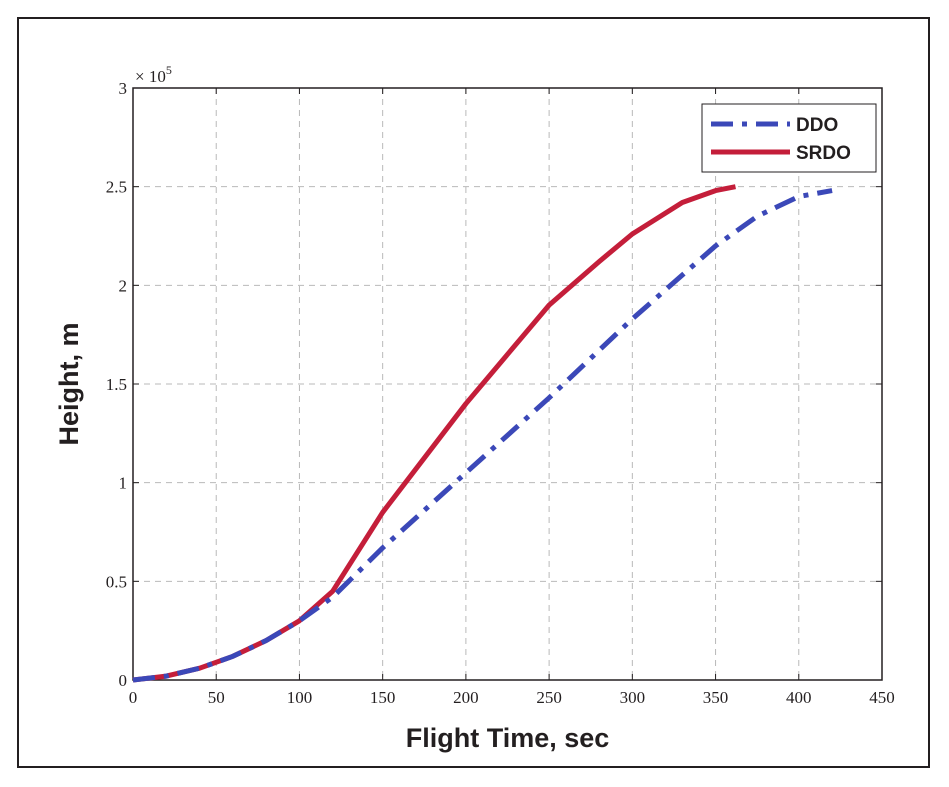  Describe the element at coordinates (150, 76) in the screenshot. I see `y-axis-multiplier-base: × 10` at that location.